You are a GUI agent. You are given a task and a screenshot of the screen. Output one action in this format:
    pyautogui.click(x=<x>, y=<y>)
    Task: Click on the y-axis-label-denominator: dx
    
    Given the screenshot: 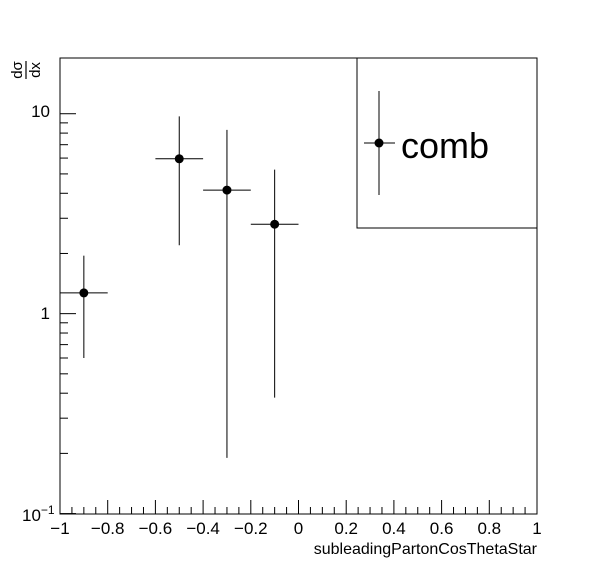 What is the action you would take?
    pyautogui.click(x=35, y=70)
    